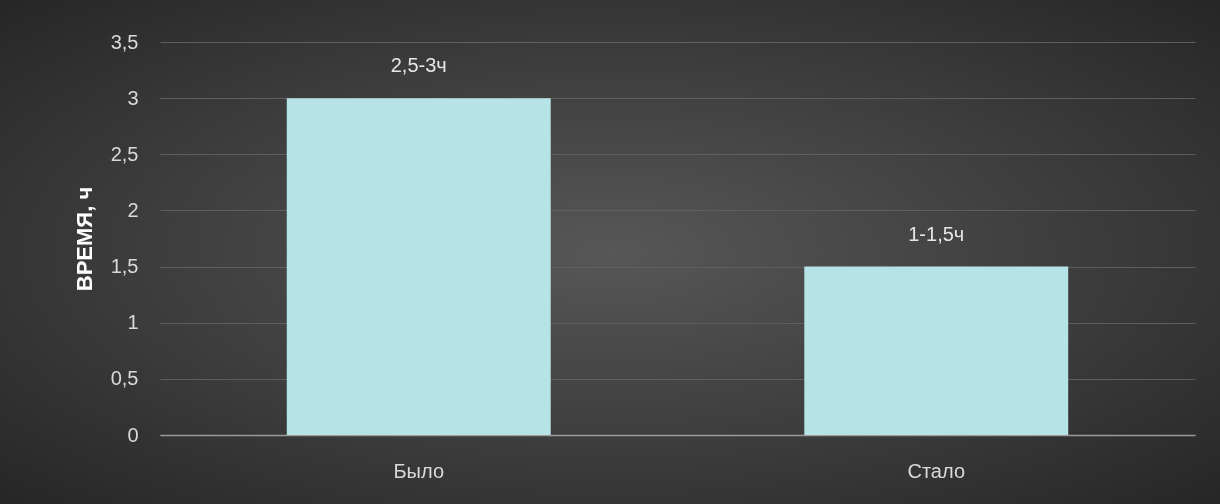  I want to click on y-tick-label: 2,5, so click(124, 153).